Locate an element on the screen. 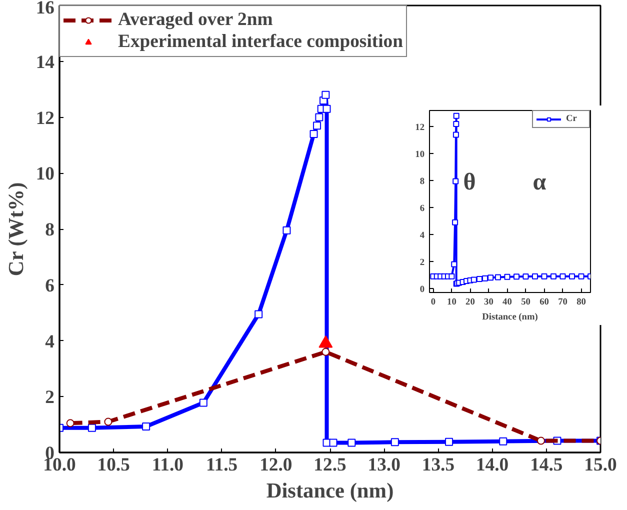  annotation: α is located at coordinates (539, 183).